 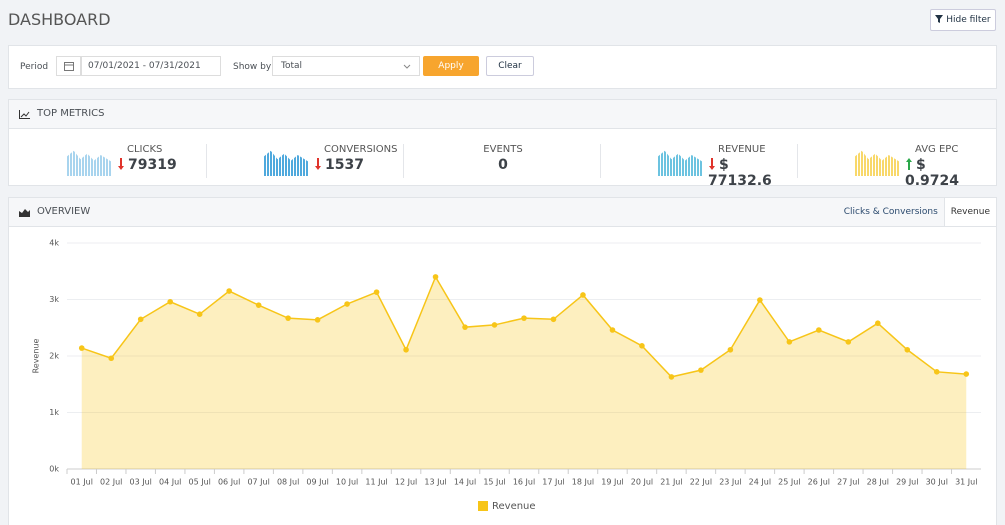 I want to click on x-tick-label: 28 Jul, so click(x=878, y=482).